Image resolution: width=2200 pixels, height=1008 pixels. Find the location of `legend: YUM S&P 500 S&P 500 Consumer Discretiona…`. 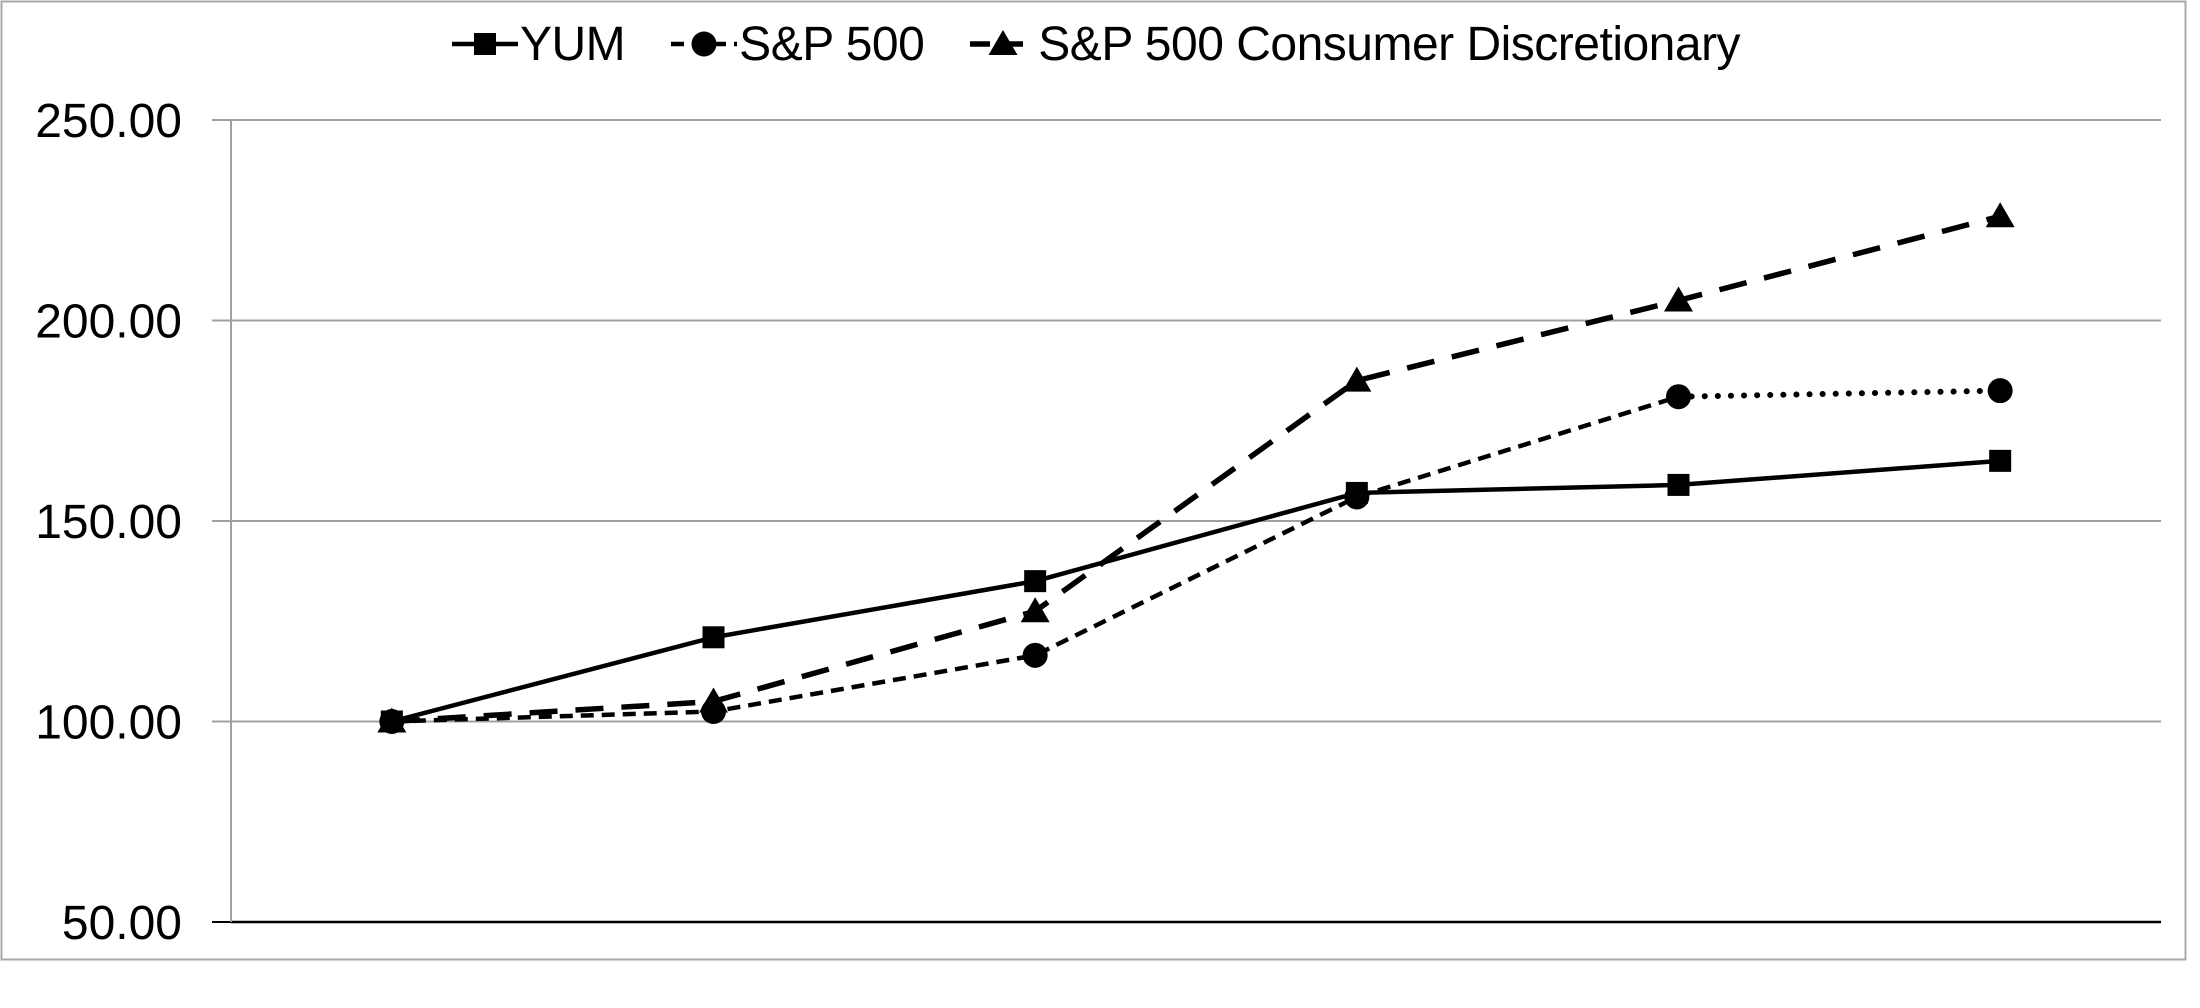

legend: YUM S&P 500 S&P 500 Consumer Discretiona… is located at coordinates (1096, 44).